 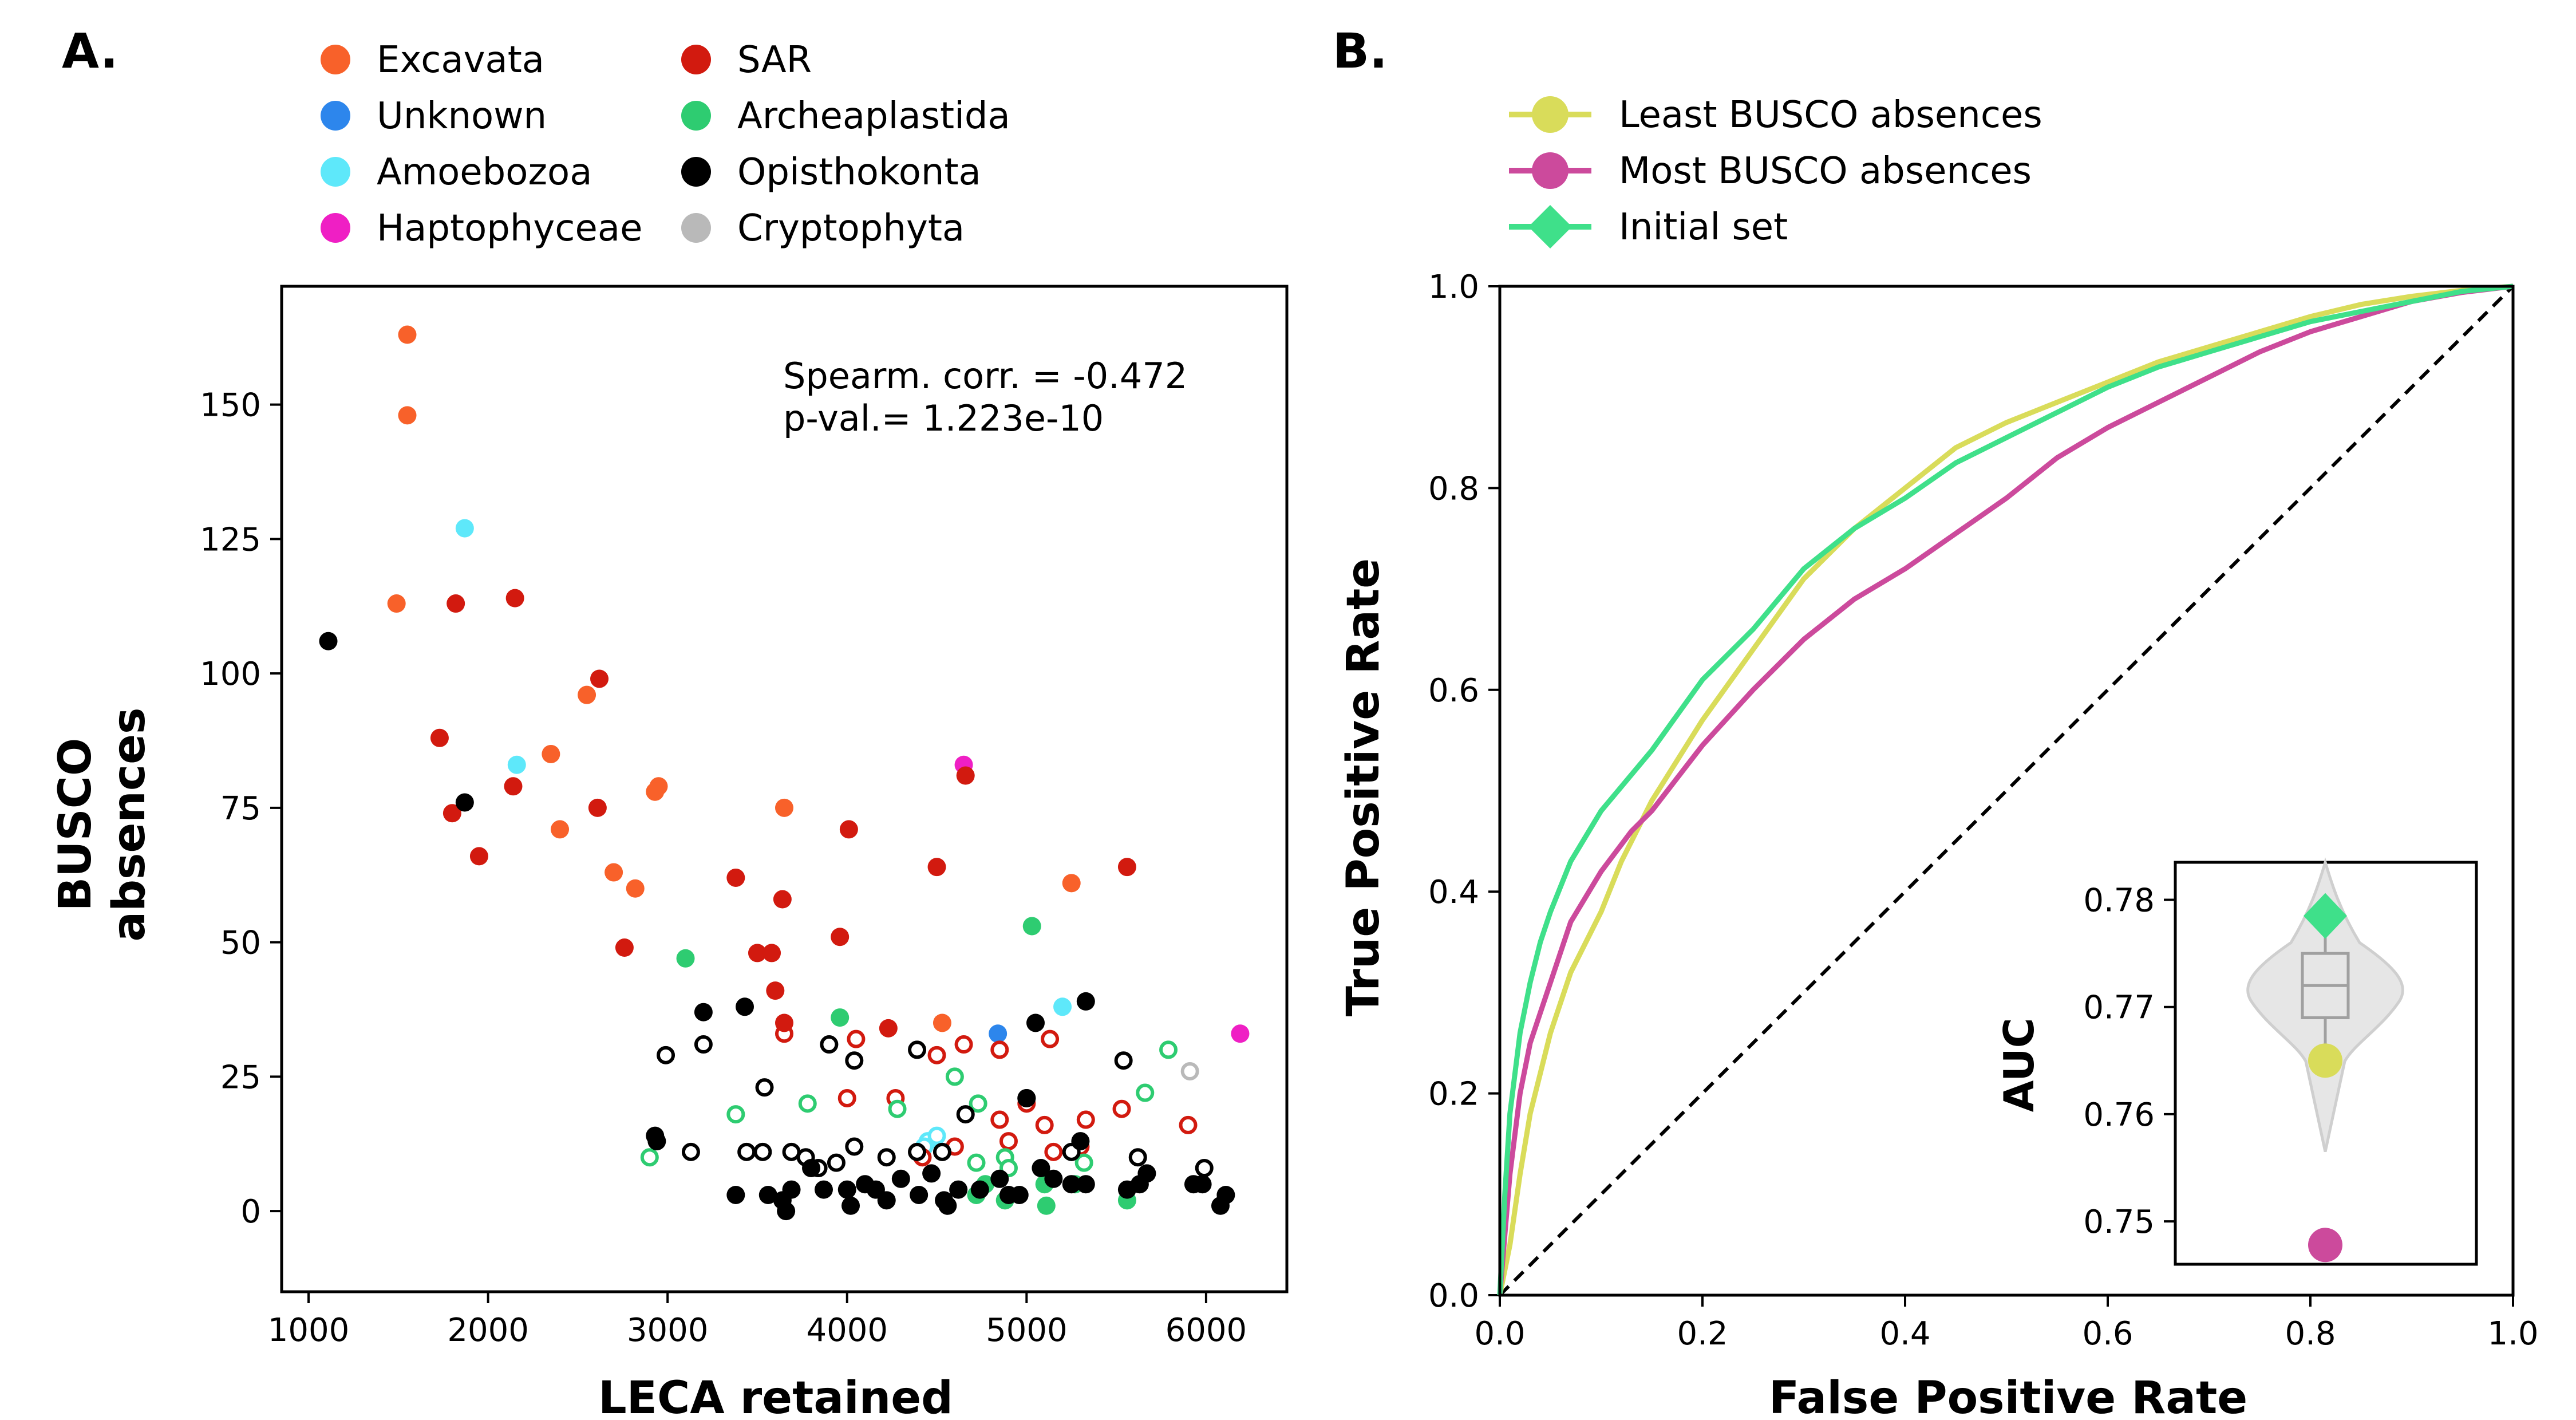 I want to click on inset-y-tick-label-0.78: 0.78, so click(x=2119, y=901).